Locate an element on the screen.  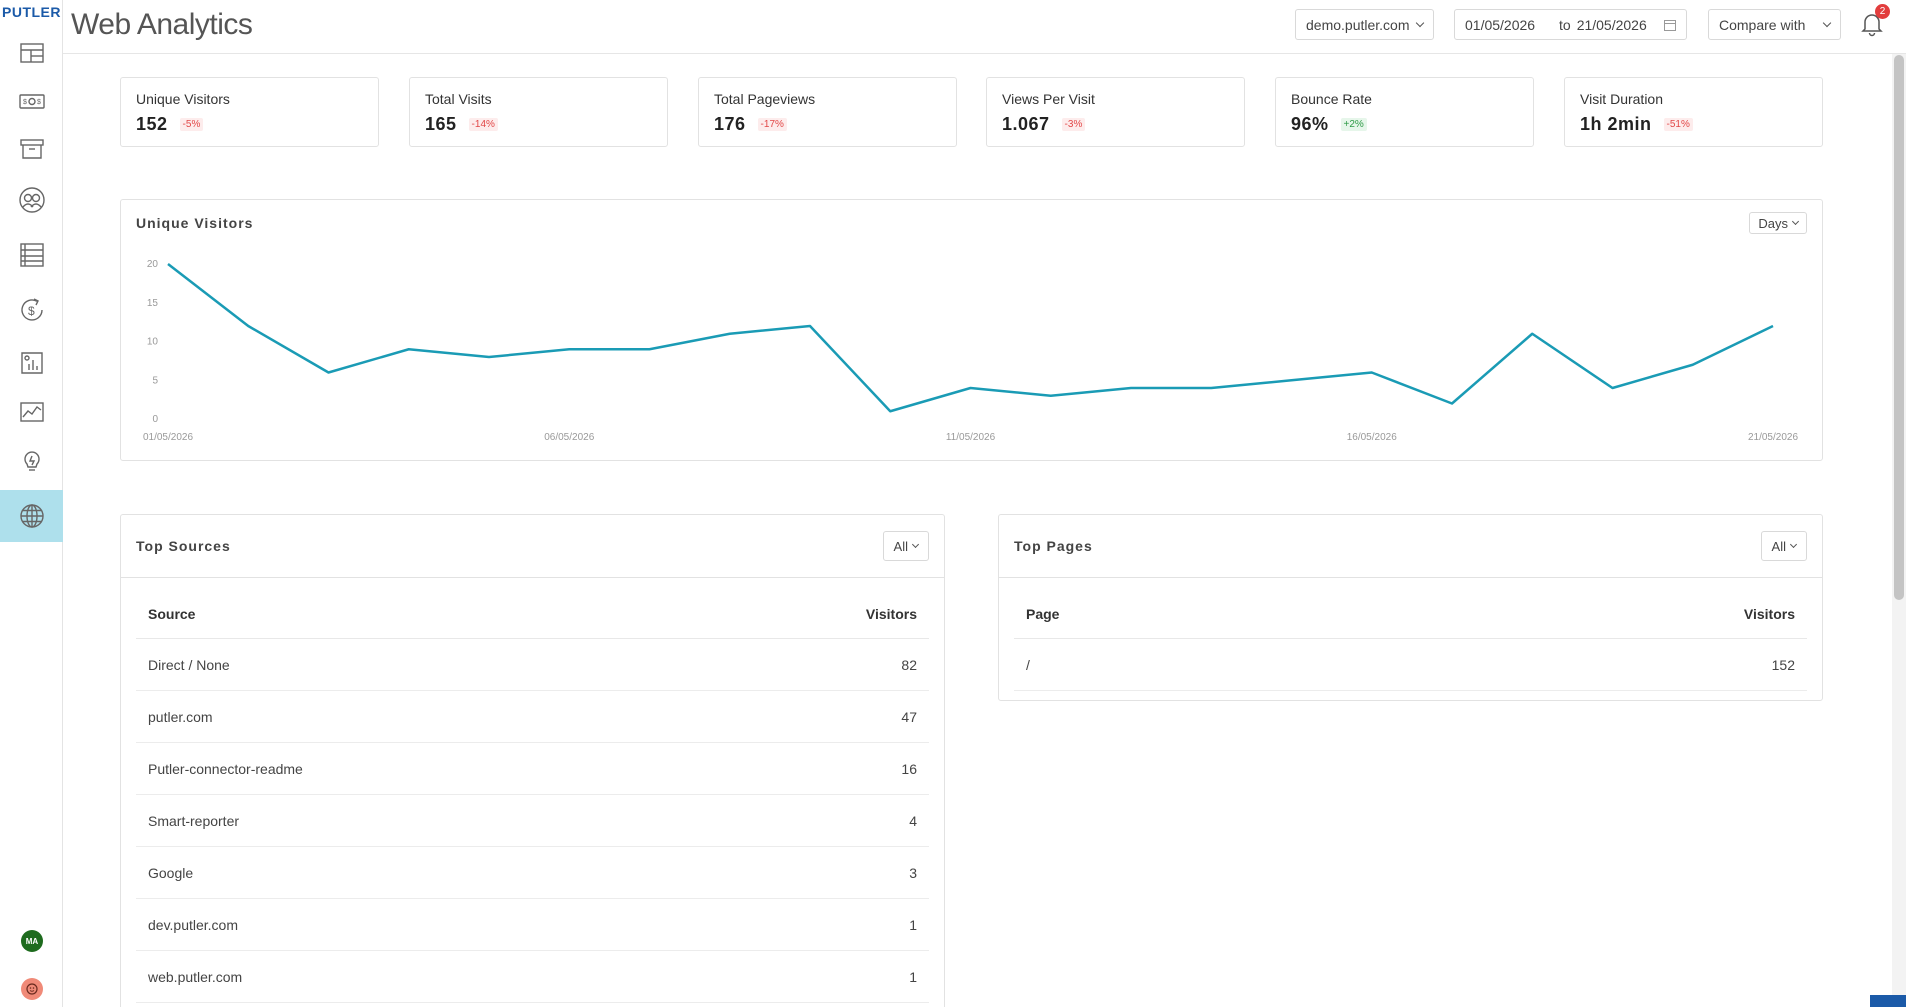
top-pages-filter-label: All is located at coordinates (1778, 546).